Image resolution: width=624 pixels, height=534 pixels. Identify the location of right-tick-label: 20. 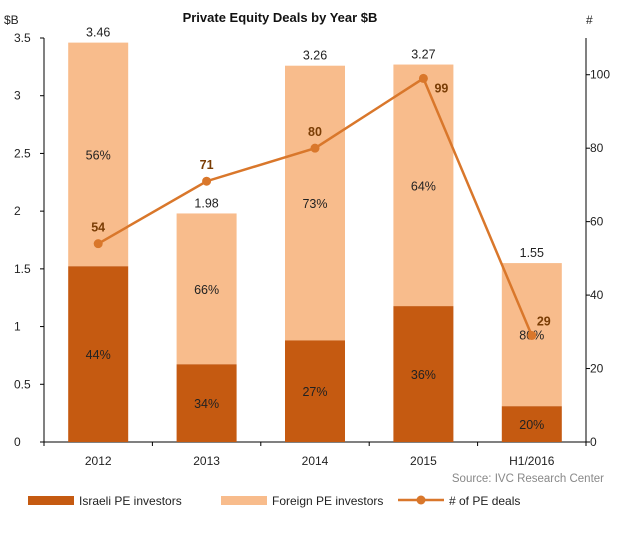
(597, 369).